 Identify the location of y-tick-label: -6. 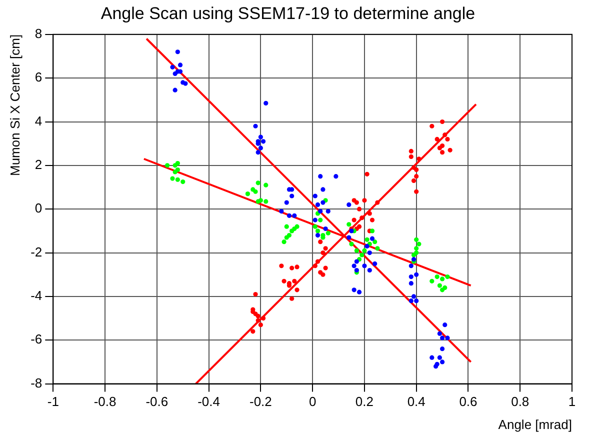
(36, 339).